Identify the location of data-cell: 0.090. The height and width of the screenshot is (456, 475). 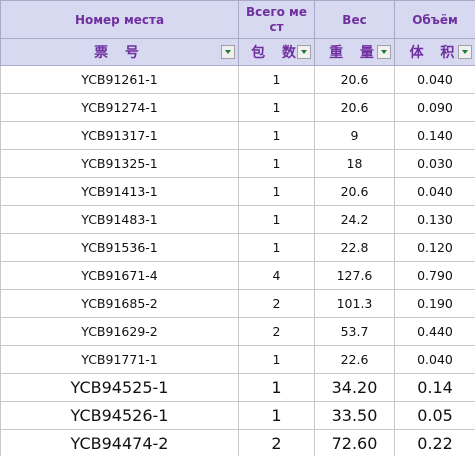
(434, 107).